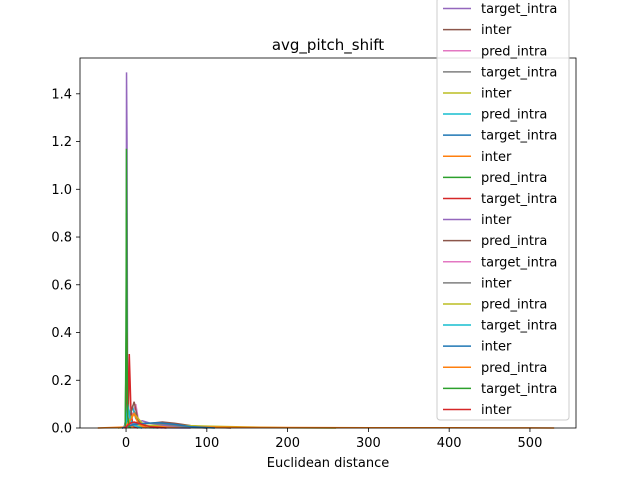  I want to click on x-tick-label: 100, so click(206, 443).